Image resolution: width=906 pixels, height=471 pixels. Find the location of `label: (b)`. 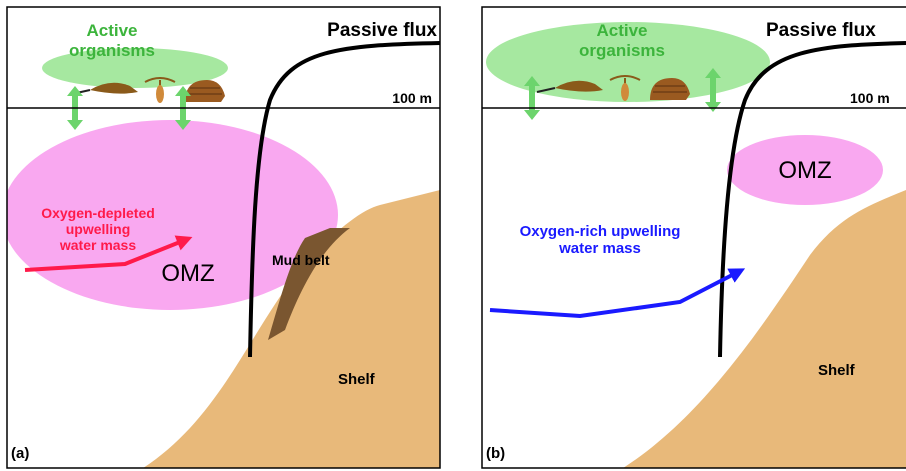

label: (b) is located at coordinates (495, 453).